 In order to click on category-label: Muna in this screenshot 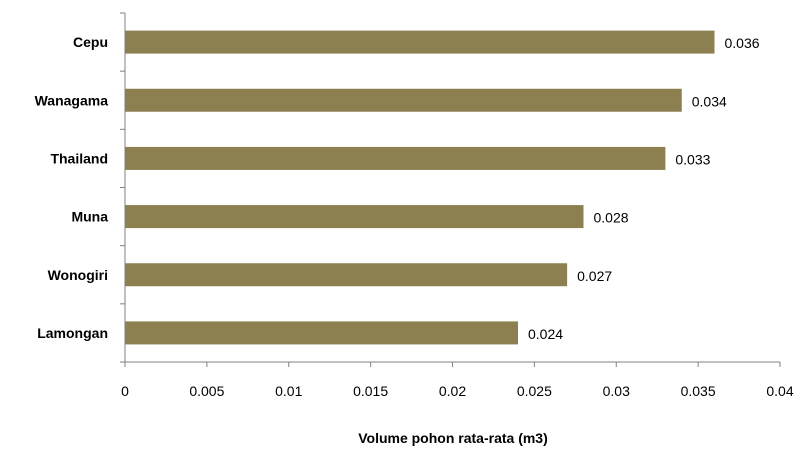, I will do `click(89, 217)`.